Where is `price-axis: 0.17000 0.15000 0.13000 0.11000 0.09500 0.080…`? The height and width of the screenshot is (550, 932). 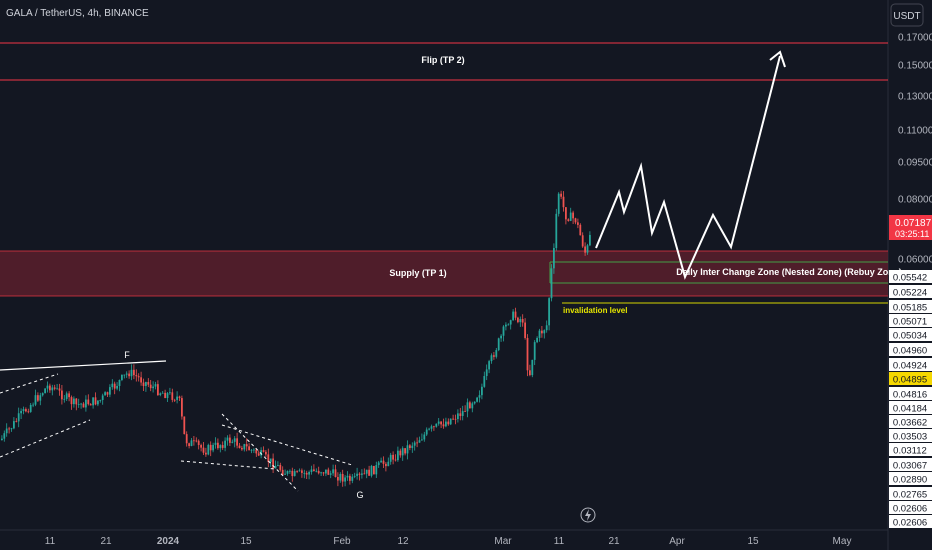 price-axis: 0.17000 0.15000 0.13000 0.11000 0.09500 0.080… is located at coordinates (910, 281).